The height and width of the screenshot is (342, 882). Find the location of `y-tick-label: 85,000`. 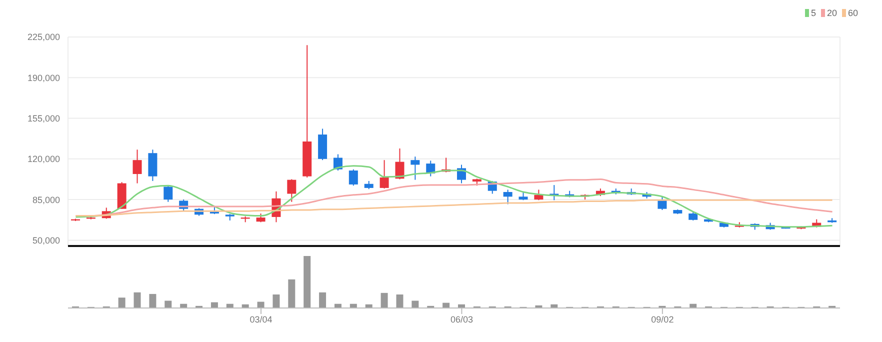

y-tick-label: 85,000 is located at coordinates (46, 199).